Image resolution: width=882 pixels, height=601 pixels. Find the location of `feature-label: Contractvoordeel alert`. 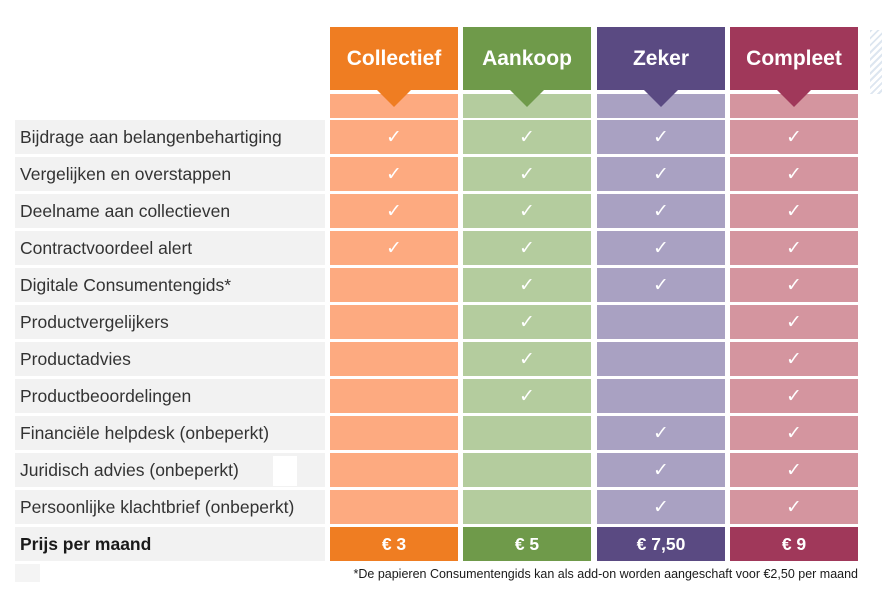

feature-label: Contractvoordeel alert is located at coordinates (170, 248).